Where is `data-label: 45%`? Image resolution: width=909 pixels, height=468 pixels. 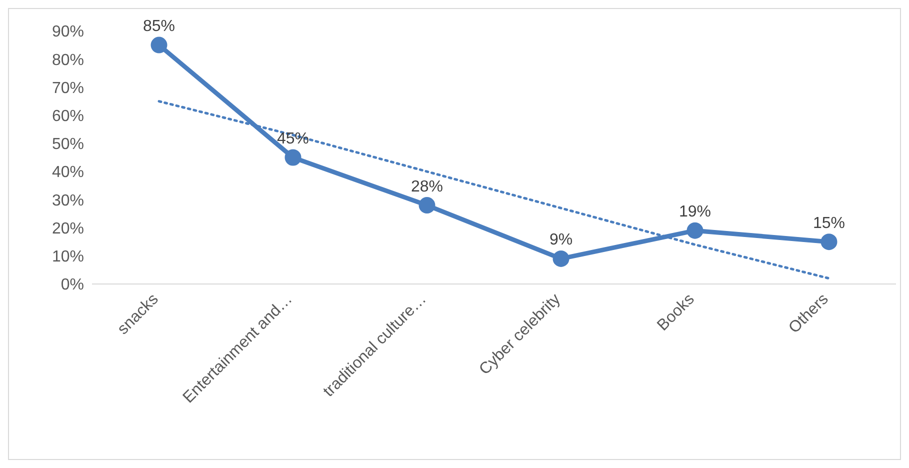
data-label: 45% is located at coordinates (293, 139).